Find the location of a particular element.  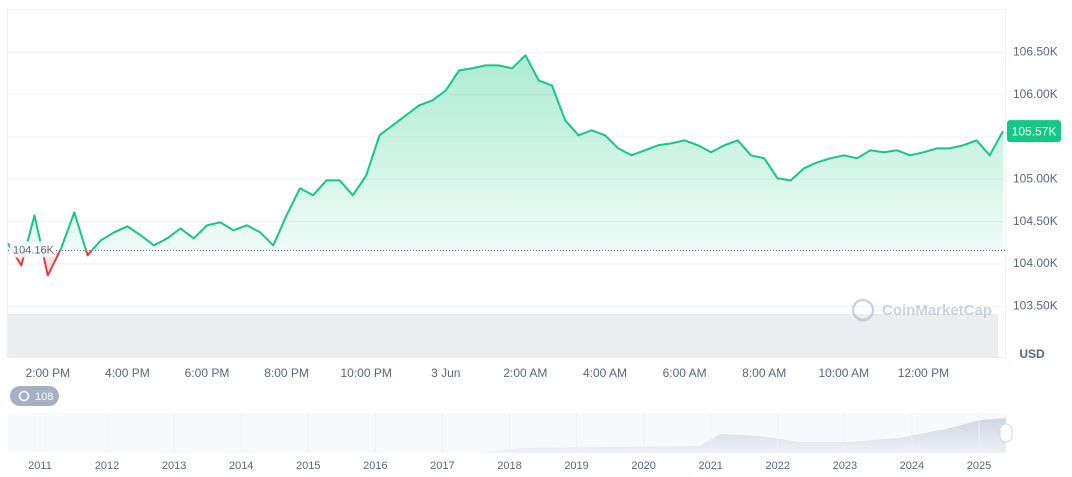

zoom-icon is located at coordinates (24, 396).